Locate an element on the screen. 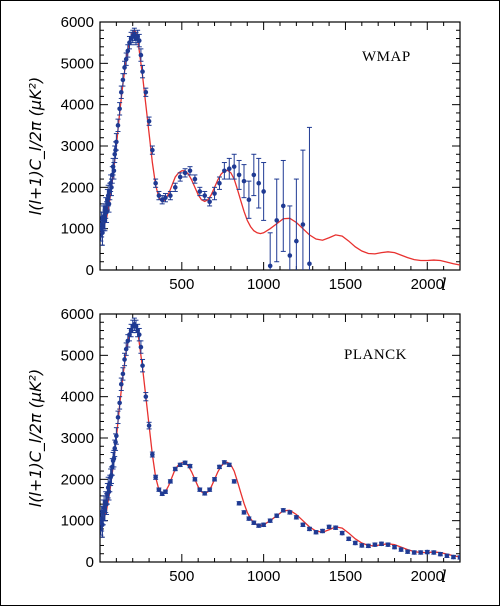 Image resolution: width=500 pixels, height=606 pixels. y-tick-label: 1000 is located at coordinates (77, 229).